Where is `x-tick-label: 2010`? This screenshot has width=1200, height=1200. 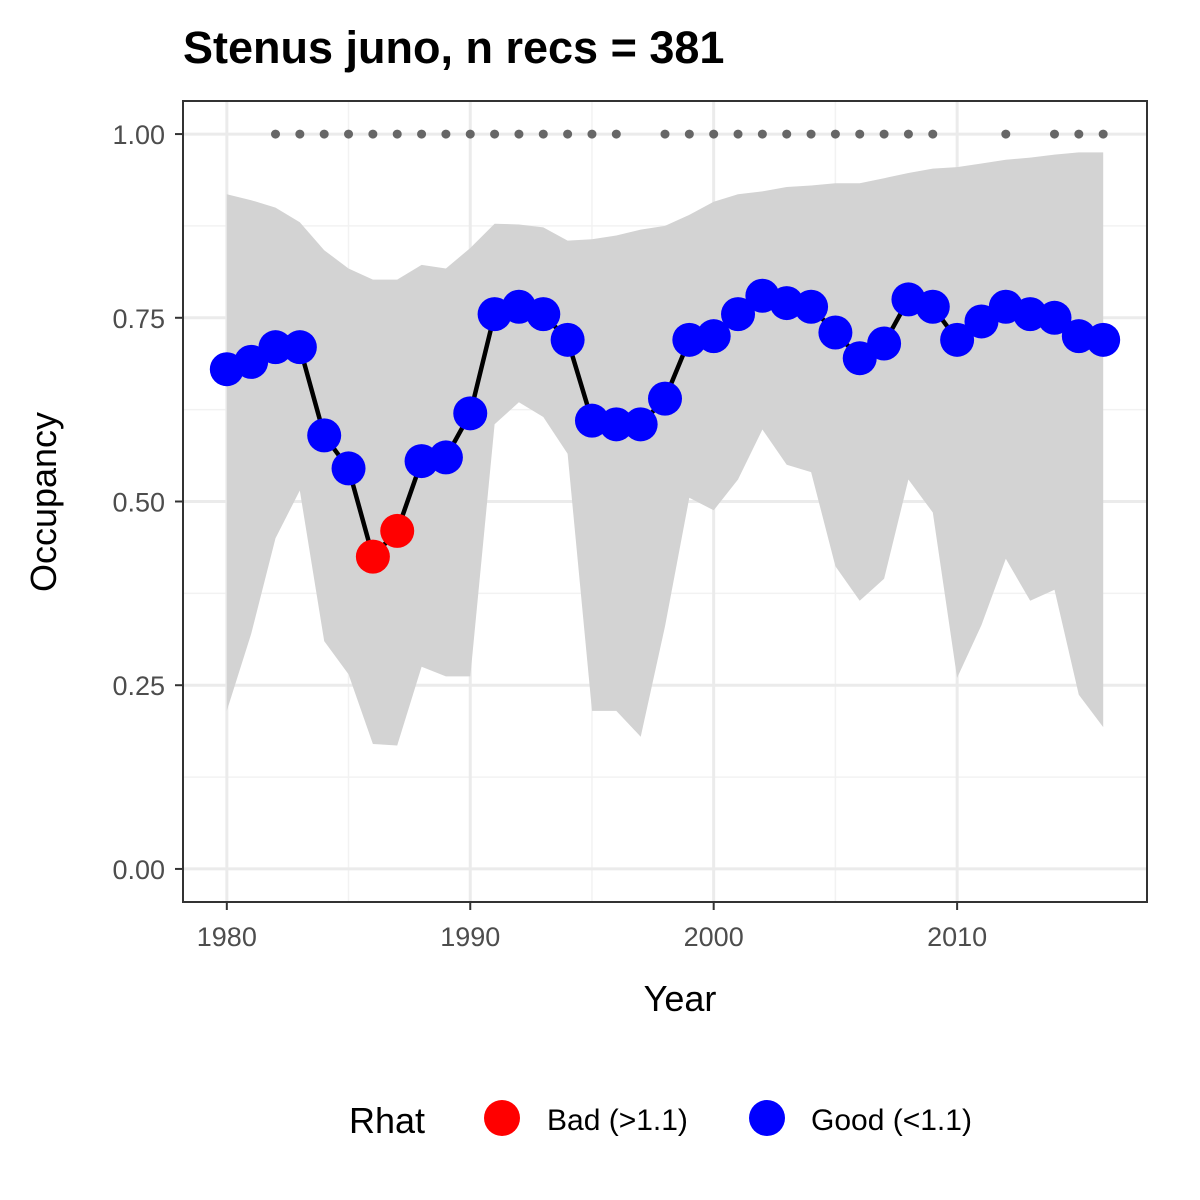
x-tick-label: 2010 is located at coordinates (957, 937).